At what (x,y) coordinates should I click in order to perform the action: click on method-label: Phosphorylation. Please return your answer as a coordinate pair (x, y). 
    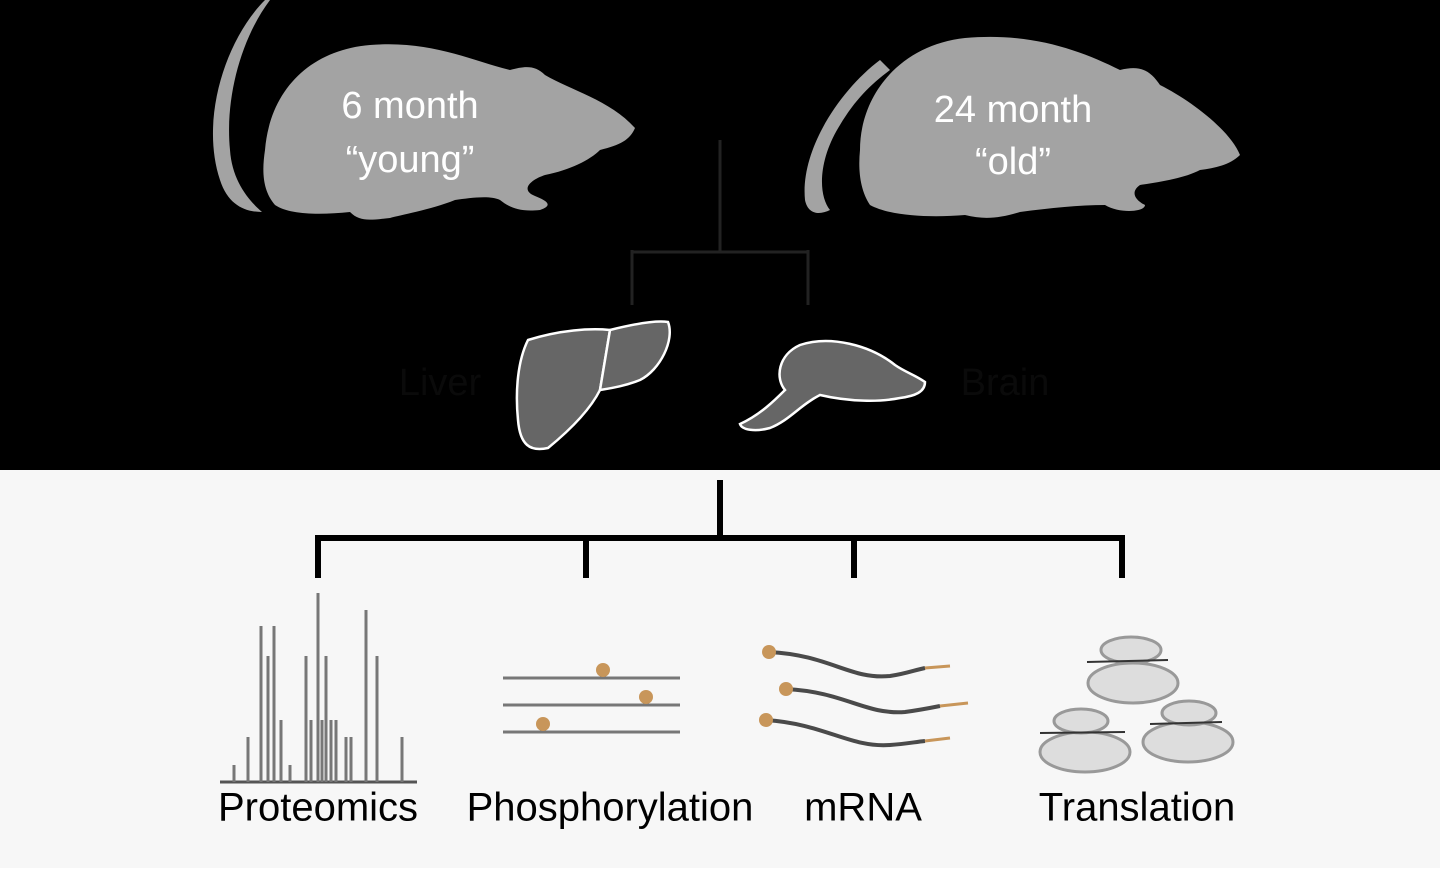
    Looking at the image, I should click on (610, 808).